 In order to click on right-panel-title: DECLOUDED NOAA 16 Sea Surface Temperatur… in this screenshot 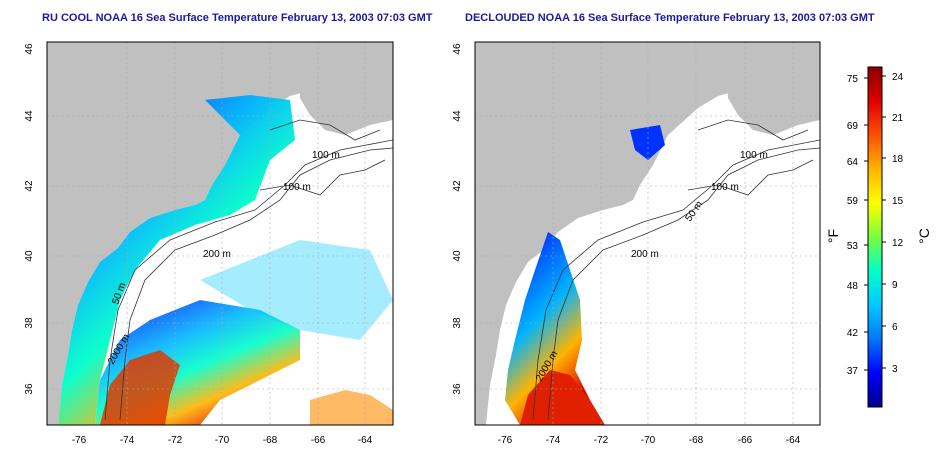, I will do `click(670, 18)`.